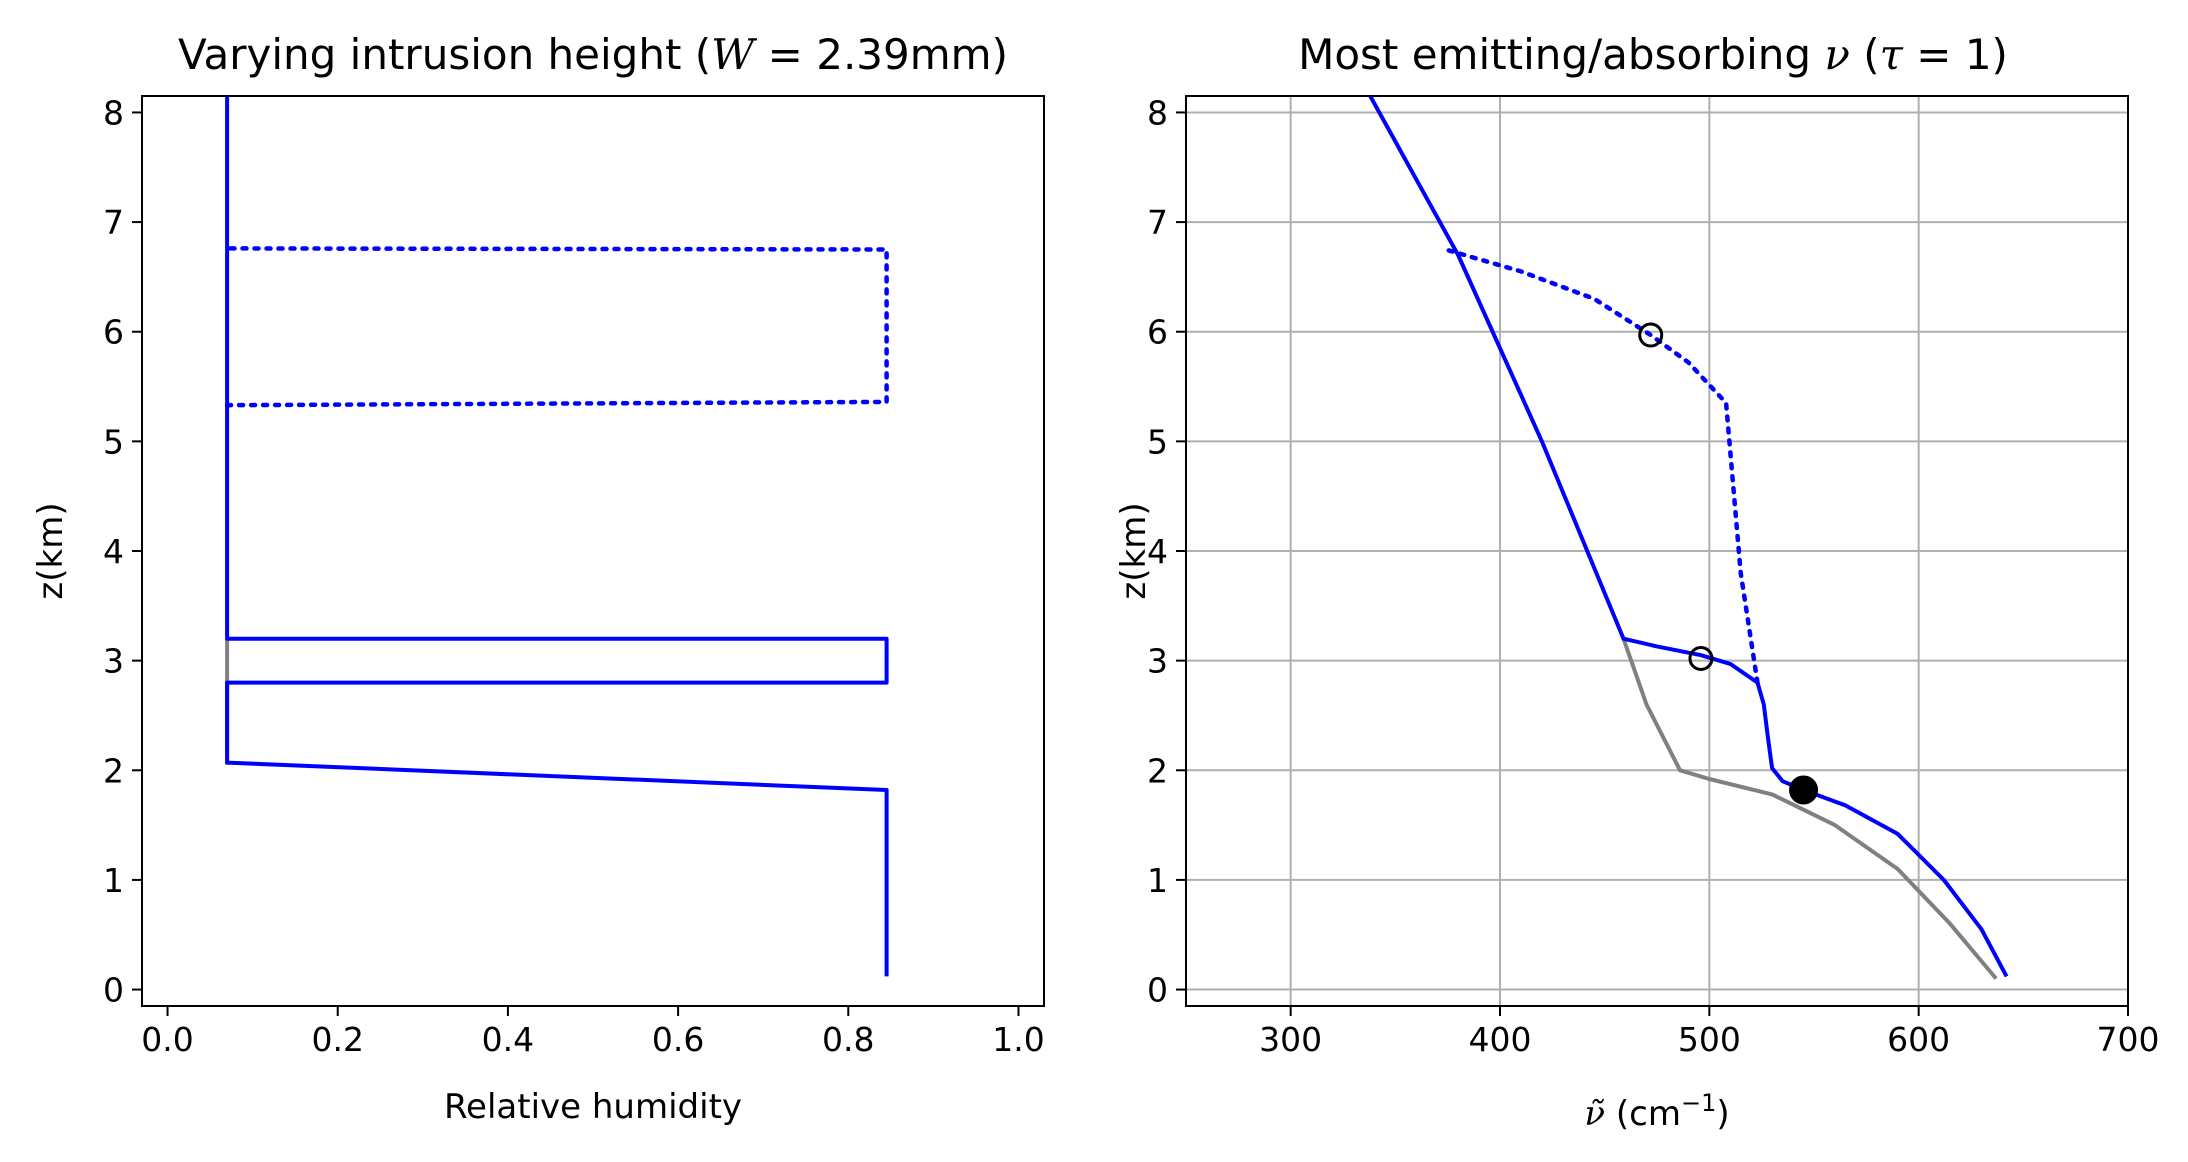 This screenshot has height=1162, width=2188. What do you see at coordinates (678, 1039) in the screenshot?
I see `x-tick-label-left-3: 0.6` at bounding box center [678, 1039].